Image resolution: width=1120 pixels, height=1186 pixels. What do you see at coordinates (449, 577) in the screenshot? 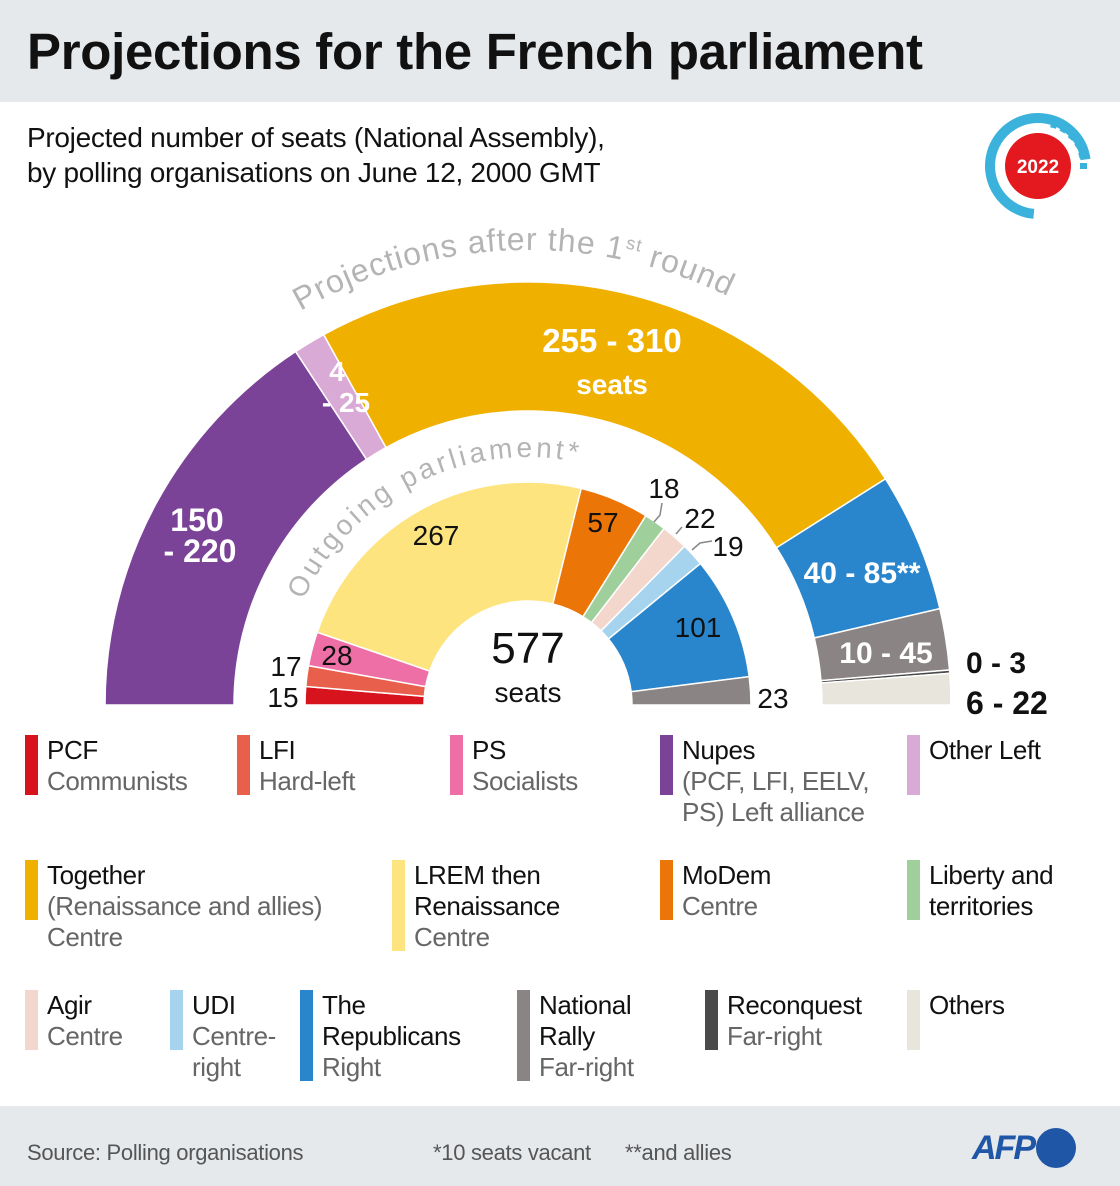
I see `inner-segment-lrem-then-renaissance` at bounding box center [449, 577].